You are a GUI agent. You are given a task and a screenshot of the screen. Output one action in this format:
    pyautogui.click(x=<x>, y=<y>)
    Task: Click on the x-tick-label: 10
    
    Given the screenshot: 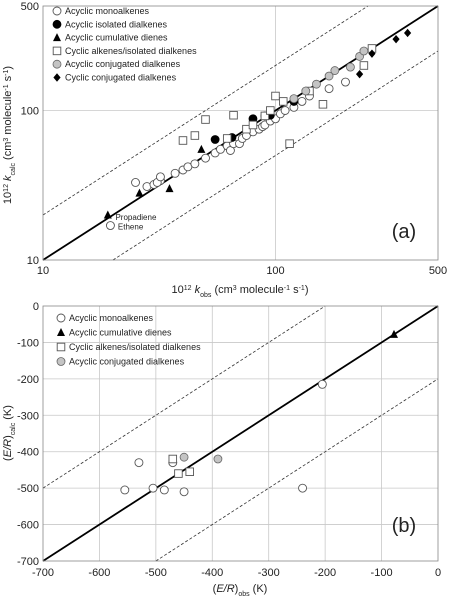 What is the action you would take?
    pyautogui.click(x=43, y=271)
    